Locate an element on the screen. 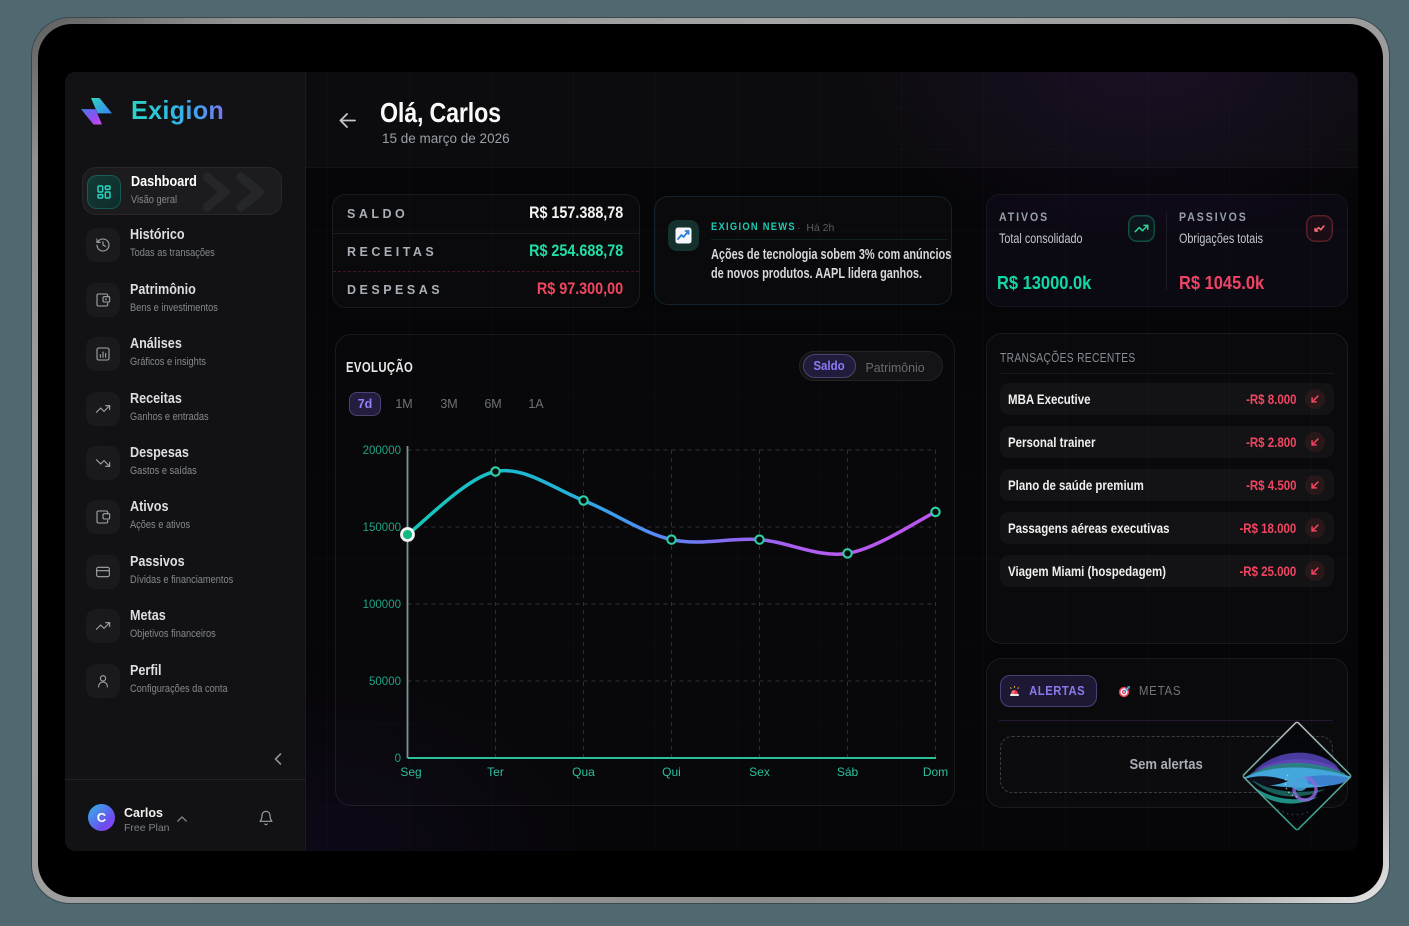 This screenshot has width=1409, height=926. svg-text: Ter is located at coordinates (495, 772).